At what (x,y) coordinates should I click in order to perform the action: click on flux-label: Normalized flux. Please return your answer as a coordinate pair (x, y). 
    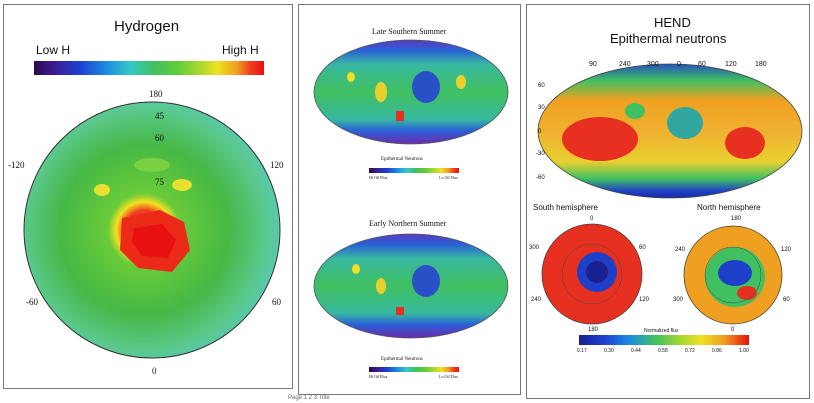
    Looking at the image, I should click on (661, 331).